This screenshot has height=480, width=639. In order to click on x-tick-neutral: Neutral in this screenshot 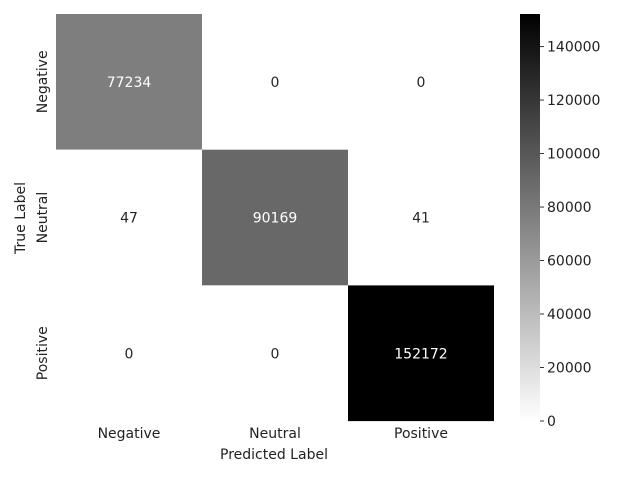, I will do `click(275, 434)`.